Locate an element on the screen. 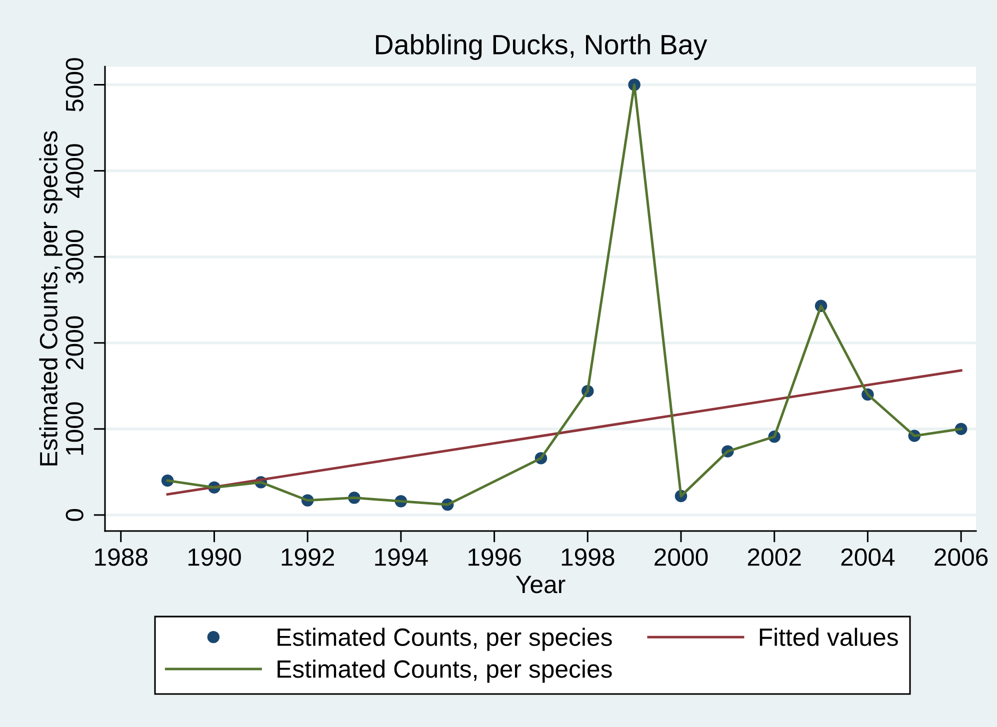 The width and height of the screenshot is (997, 727). x-tick-label: 2000 is located at coordinates (681, 557).